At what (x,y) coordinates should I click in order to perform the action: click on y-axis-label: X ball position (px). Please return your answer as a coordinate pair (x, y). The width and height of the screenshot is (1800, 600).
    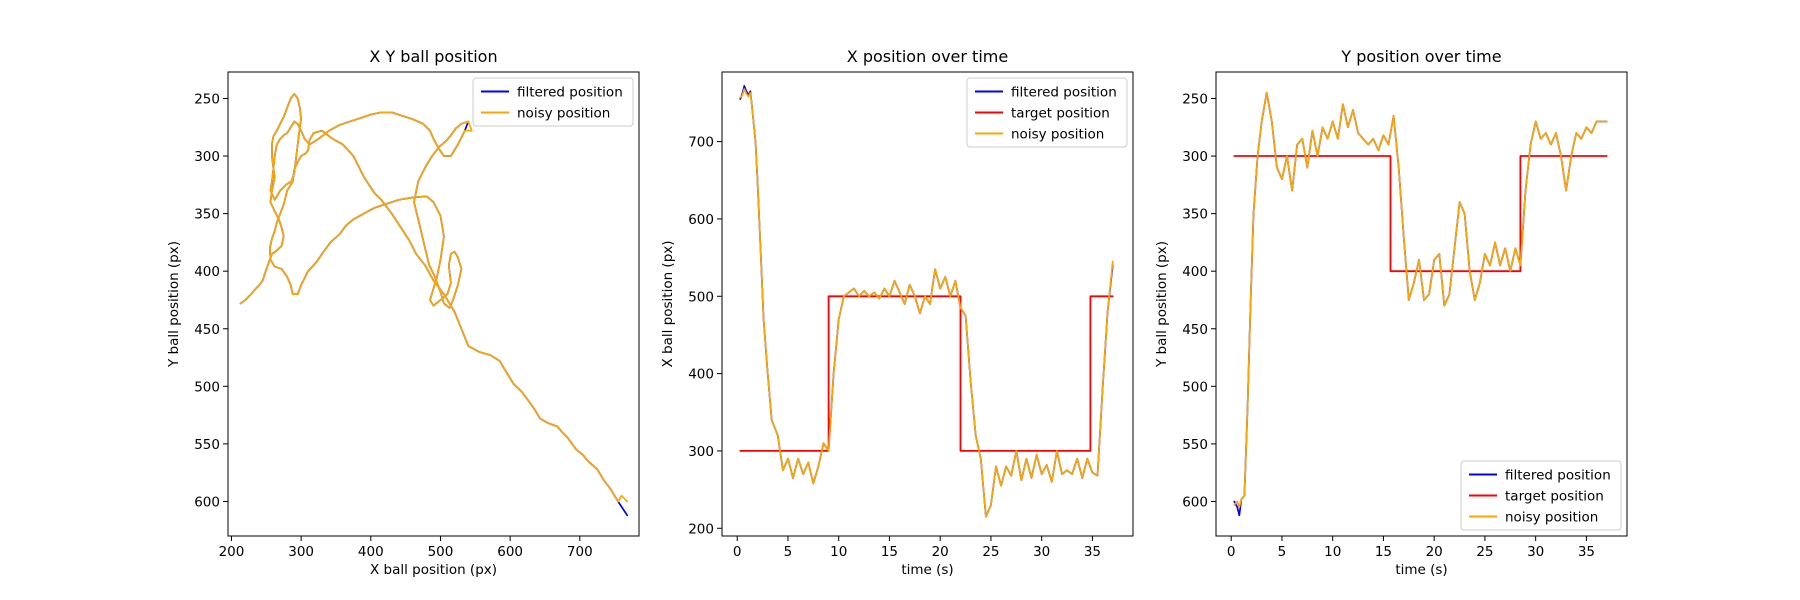
    Looking at the image, I should click on (668, 303).